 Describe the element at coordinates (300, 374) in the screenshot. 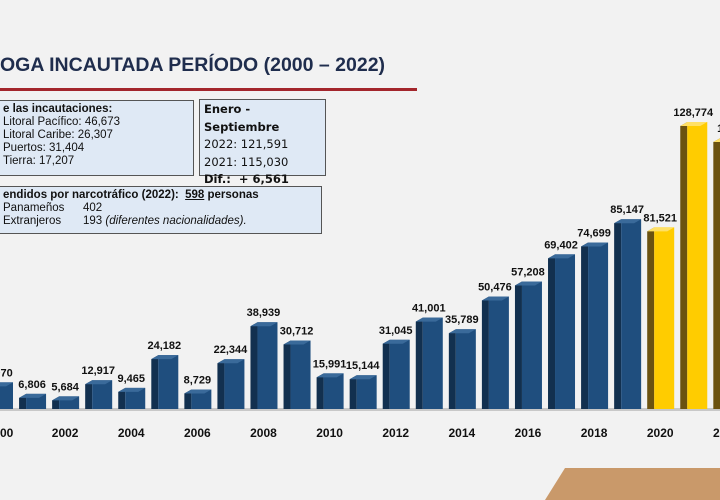

I see `bar-2009` at that location.